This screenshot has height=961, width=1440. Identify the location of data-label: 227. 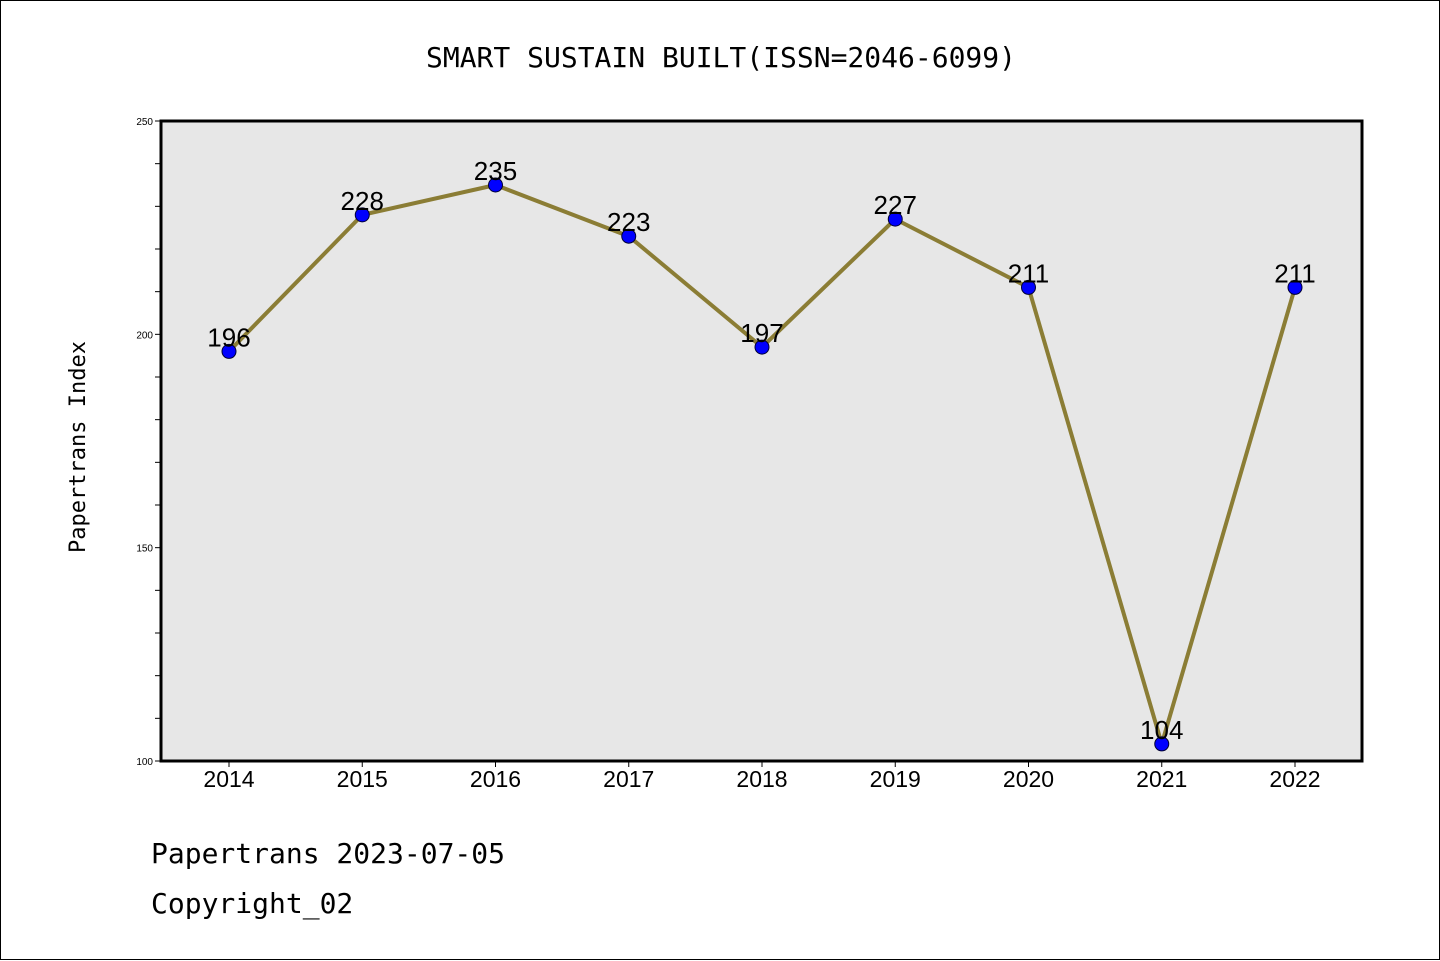
(895, 205).